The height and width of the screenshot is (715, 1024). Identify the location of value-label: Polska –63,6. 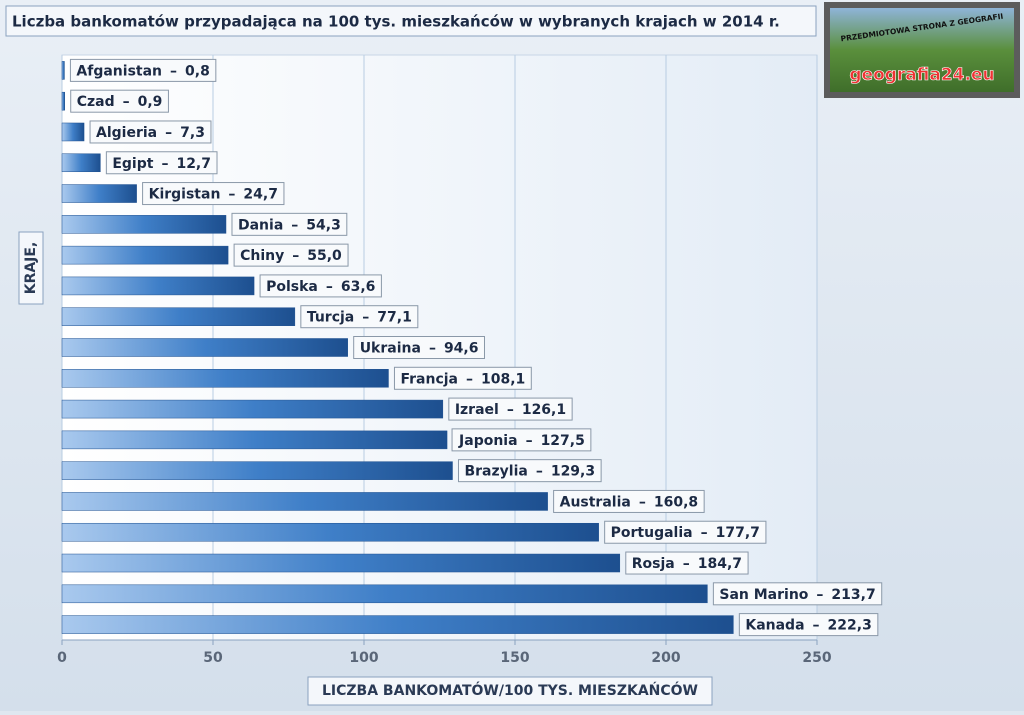
(320, 286).